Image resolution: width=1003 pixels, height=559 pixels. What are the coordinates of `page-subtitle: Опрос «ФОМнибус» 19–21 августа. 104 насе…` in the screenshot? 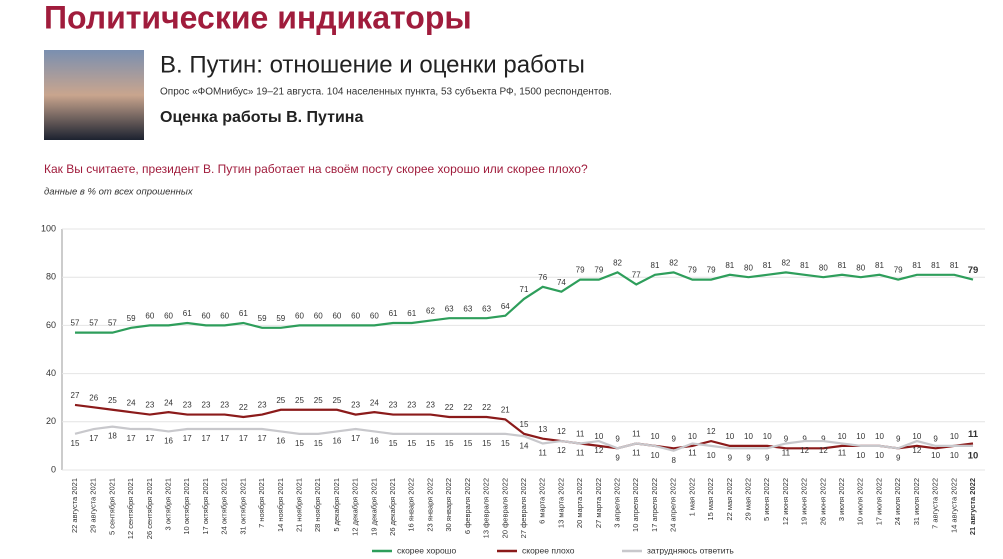 It's located at (386, 92).